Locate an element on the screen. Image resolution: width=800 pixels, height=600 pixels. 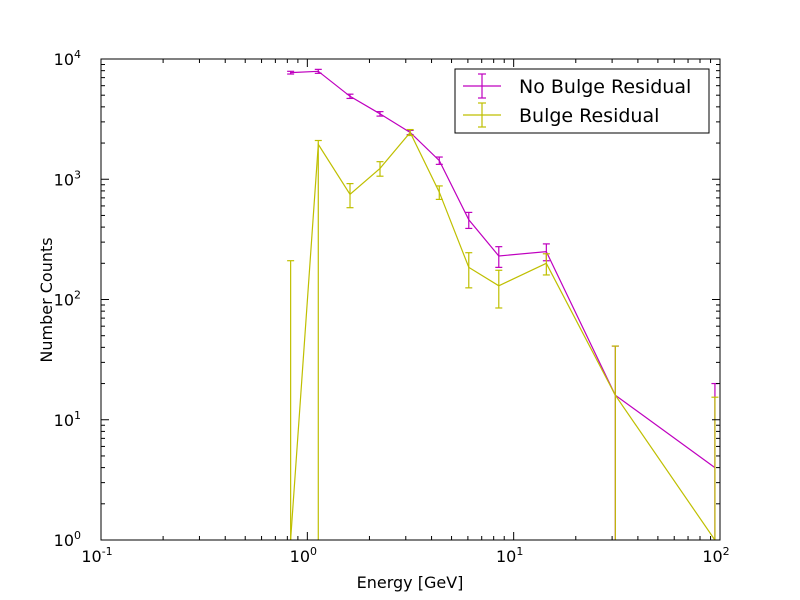
legend-entries: No Bulge Residual Bulge Residual is located at coordinates (577, 100).